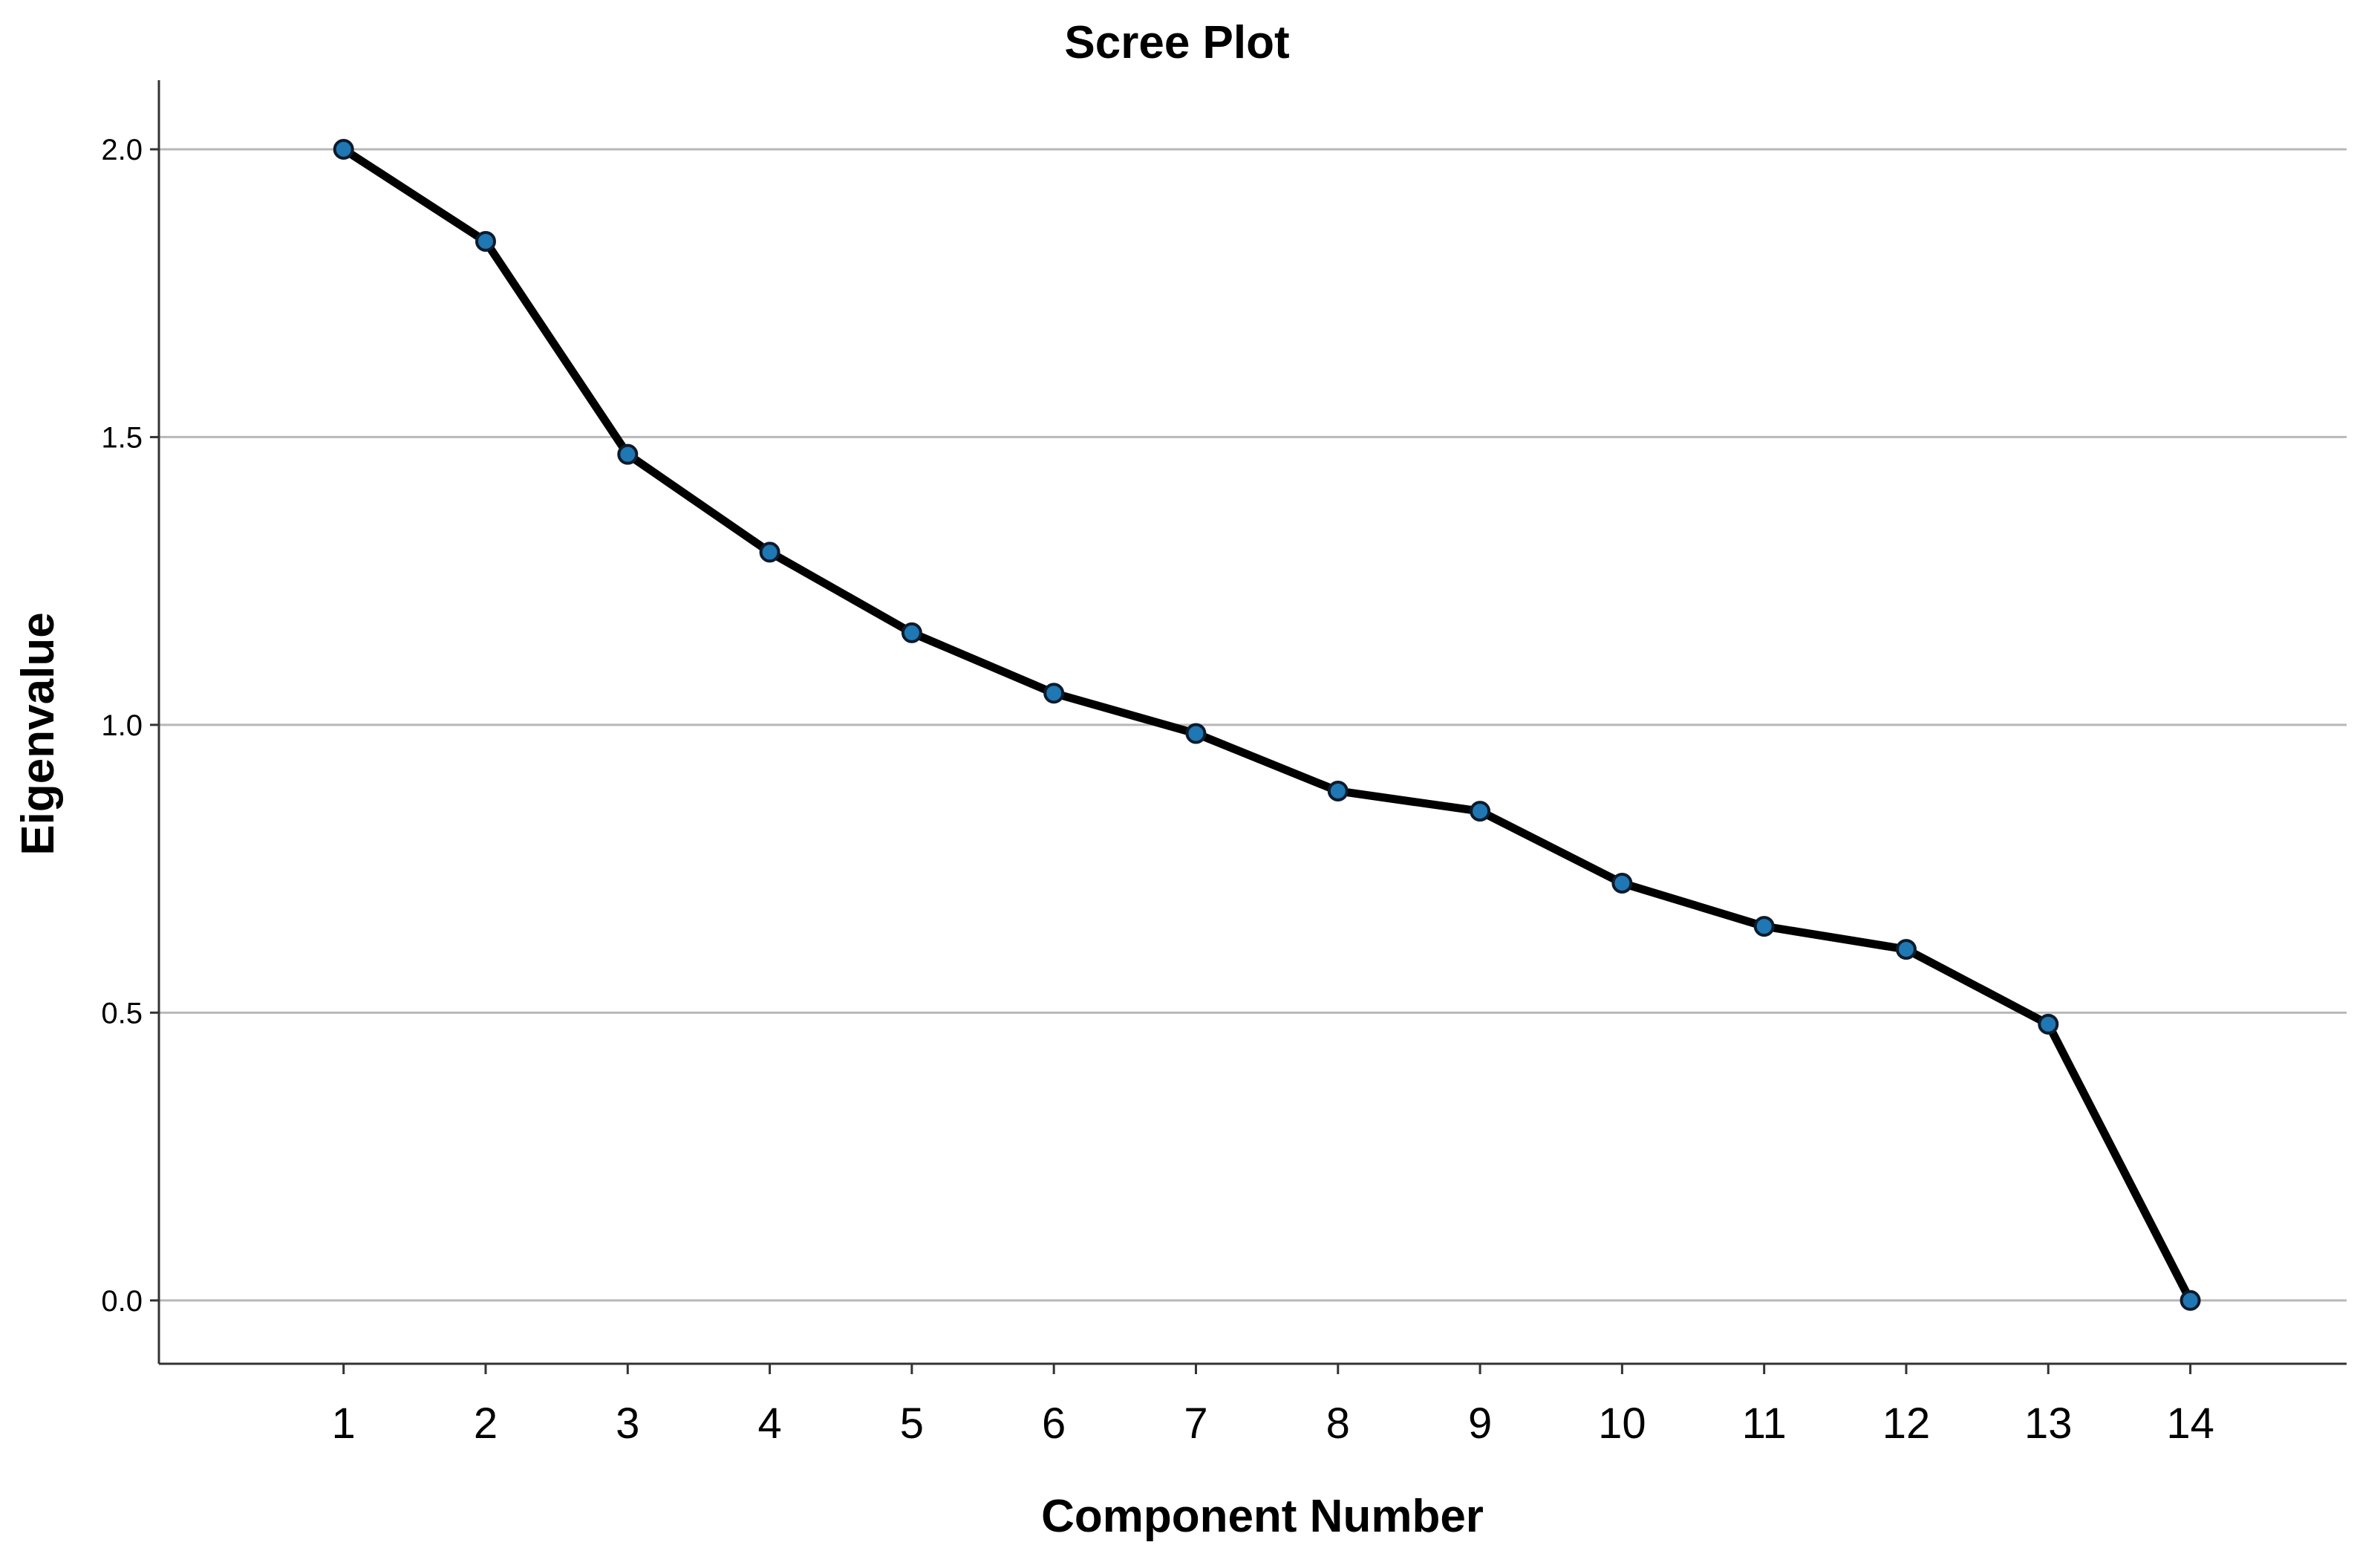 This screenshot has height=1545, width=2380. I want to click on x-tick-label: 5, so click(912, 1423).